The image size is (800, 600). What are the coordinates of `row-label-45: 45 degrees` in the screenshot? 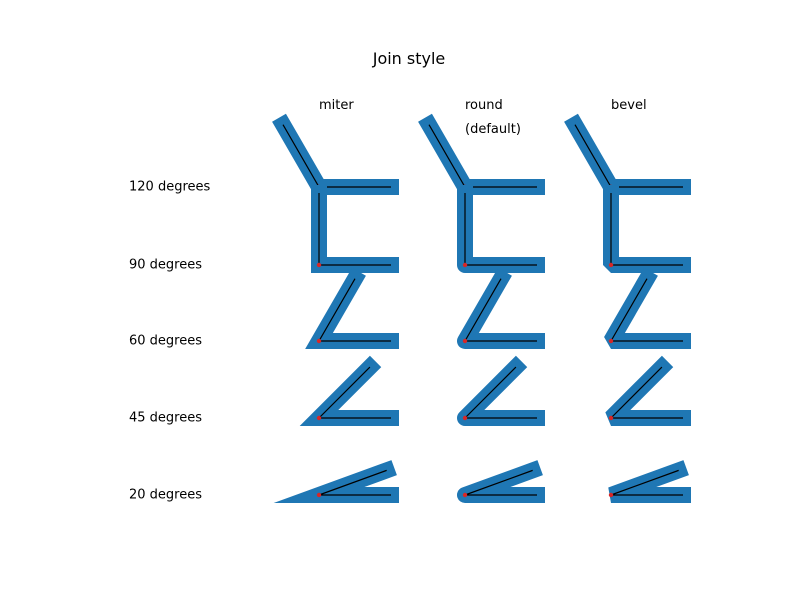 It's located at (165, 418).